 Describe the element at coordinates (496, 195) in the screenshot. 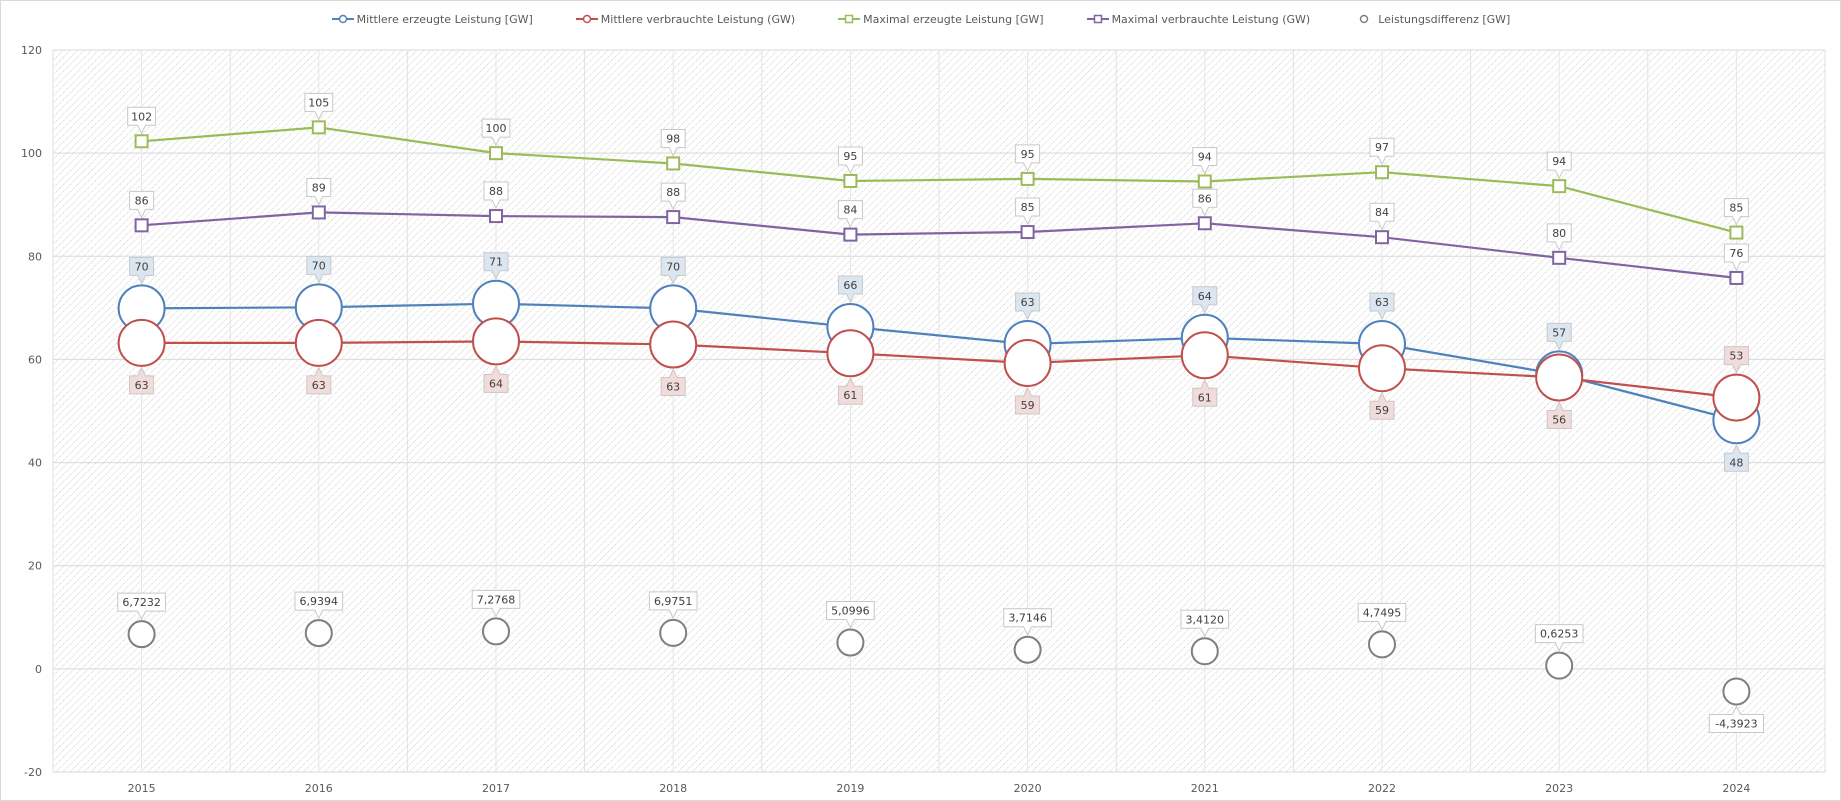

I see `data-label: 88` at that location.